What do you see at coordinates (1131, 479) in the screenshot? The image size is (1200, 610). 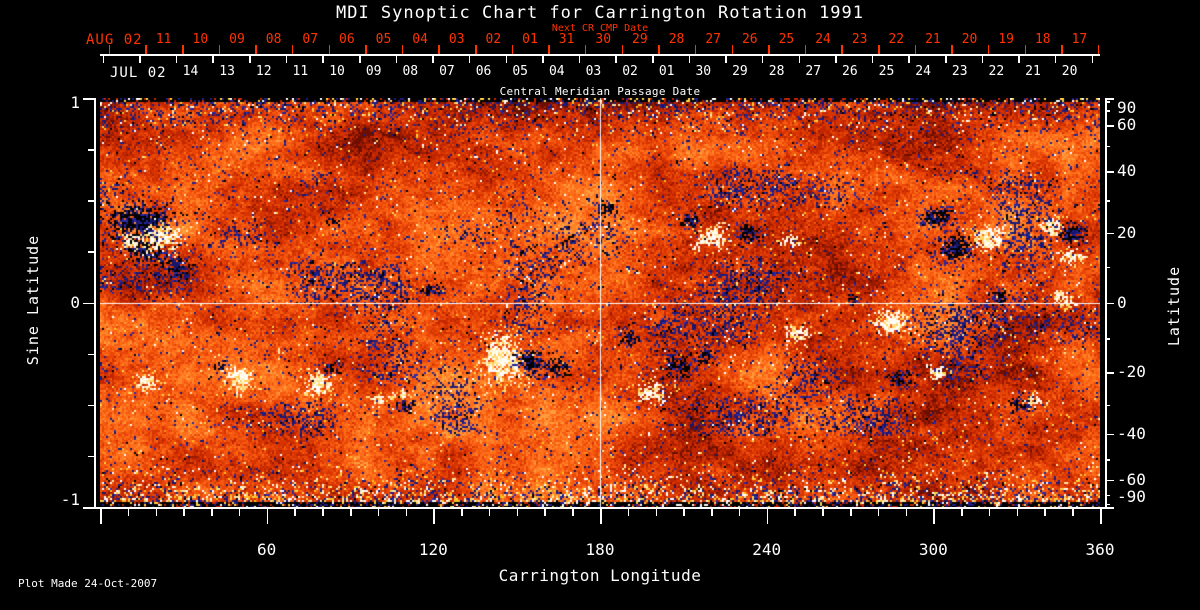 I see `right-tick-label: -60` at bounding box center [1131, 479].